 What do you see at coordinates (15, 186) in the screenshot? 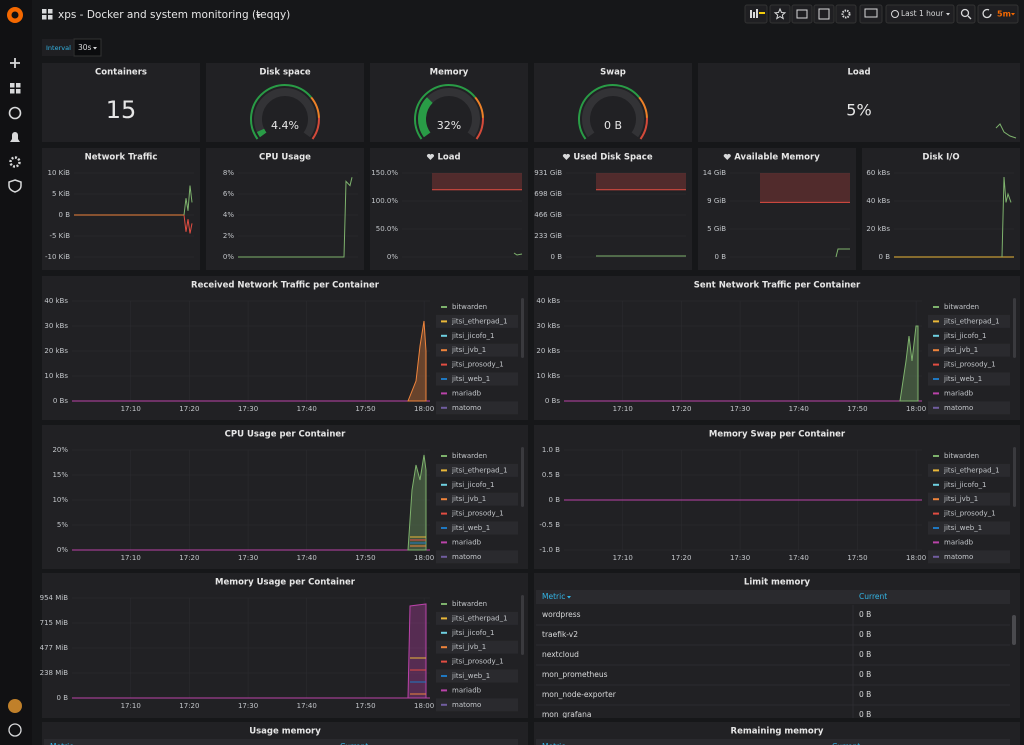
I see `admin-icon` at bounding box center [15, 186].